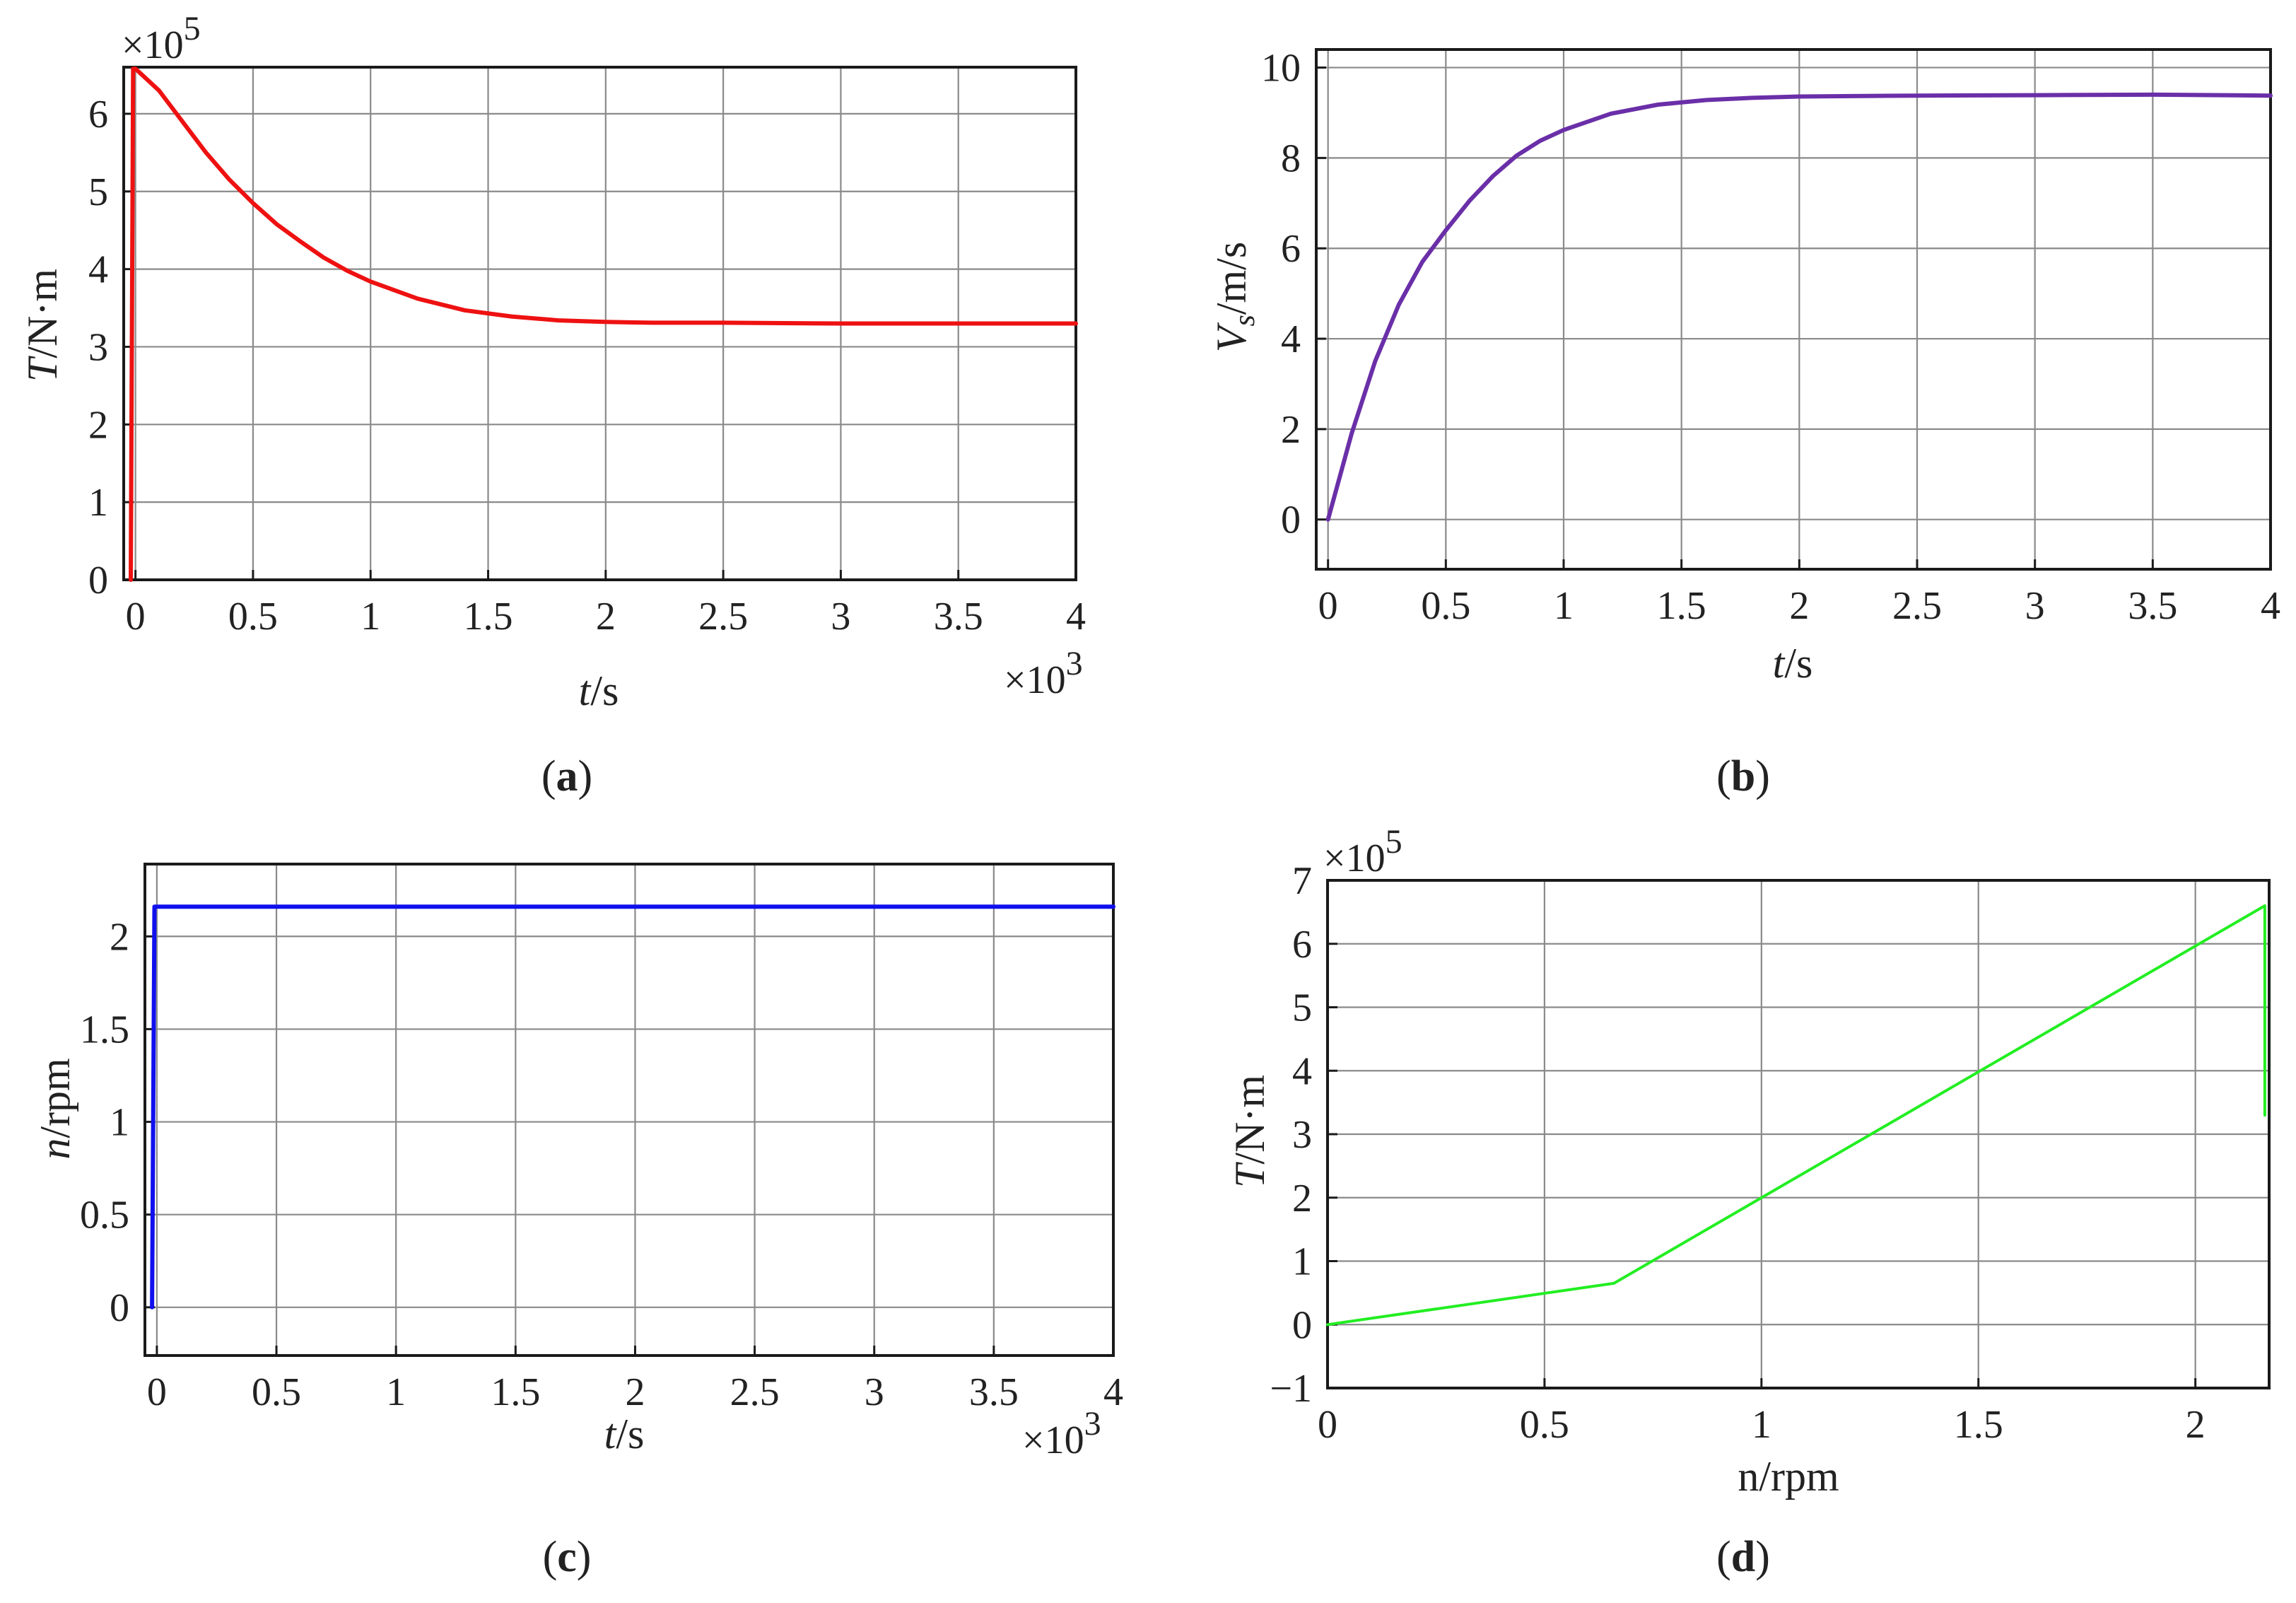  What do you see at coordinates (630, 1434) in the screenshot?
I see `panel-c-x-axis-unit: /s` at bounding box center [630, 1434].